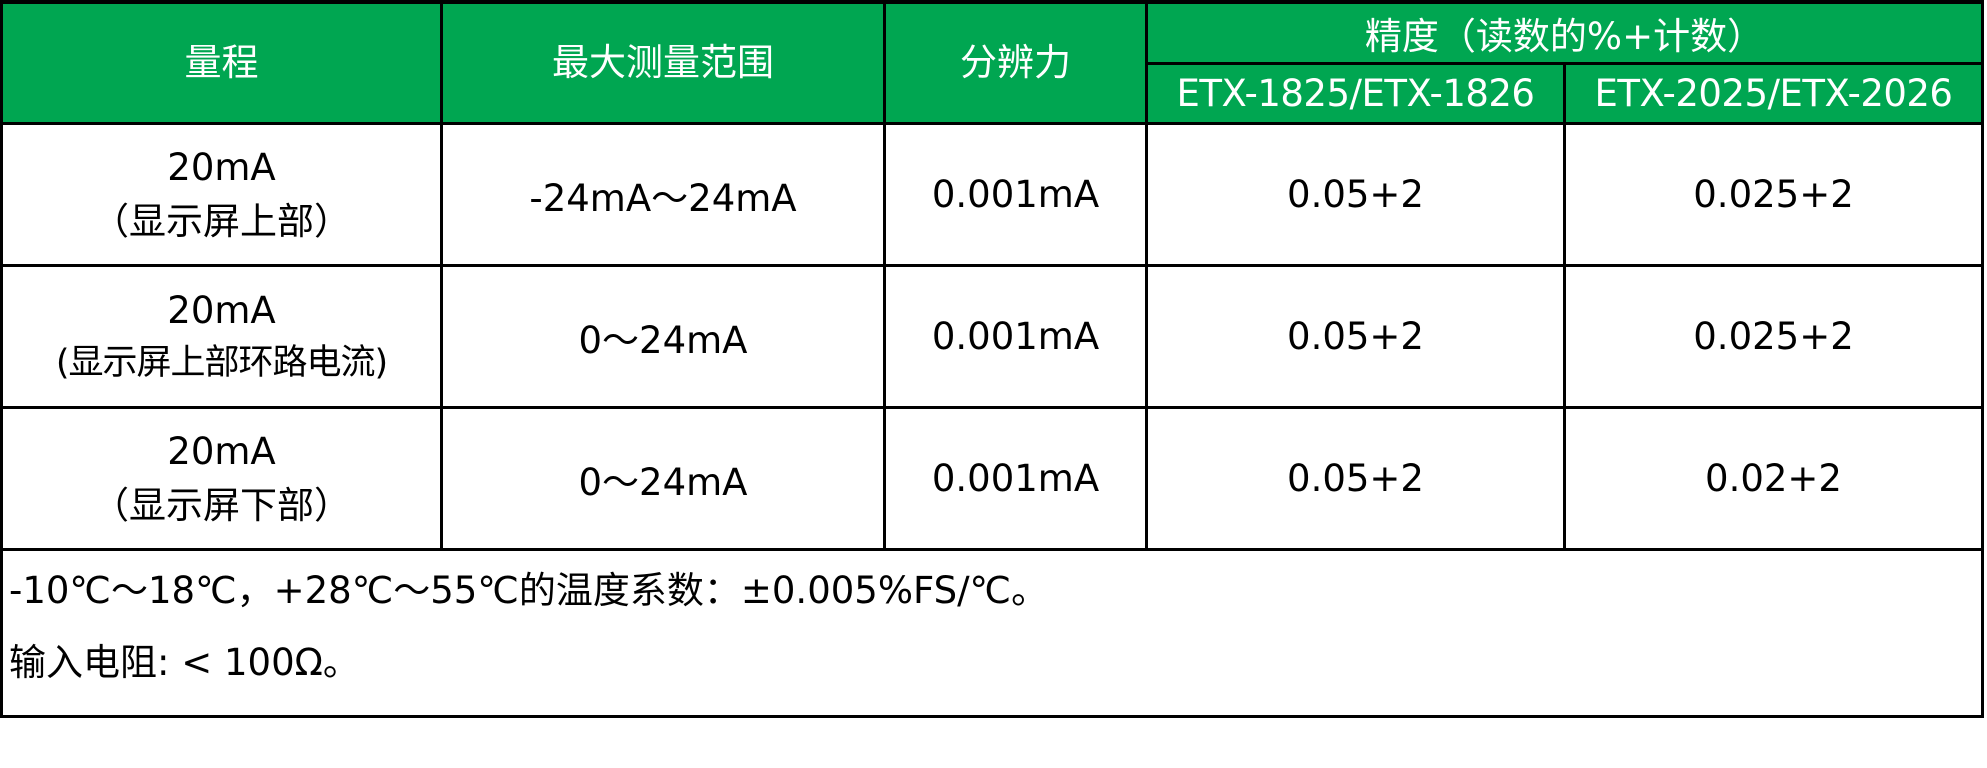  What do you see at coordinates (221, 362) in the screenshot?
I see `cell-range-line-2: (显示屏上部环路电流)` at bounding box center [221, 362].